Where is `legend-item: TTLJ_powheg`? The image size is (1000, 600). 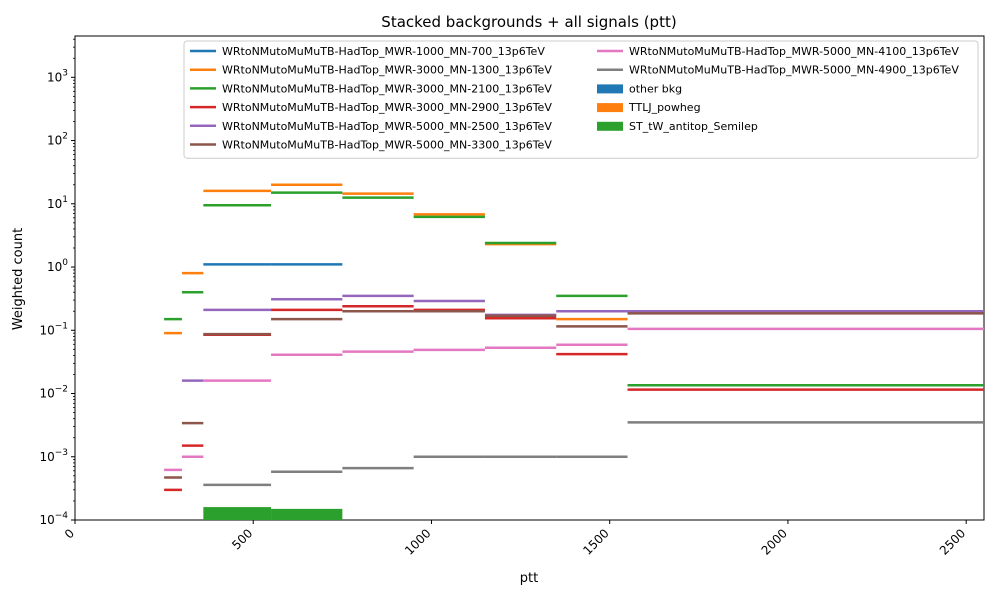
legend-item: TTLJ_powheg is located at coordinates (649, 107).